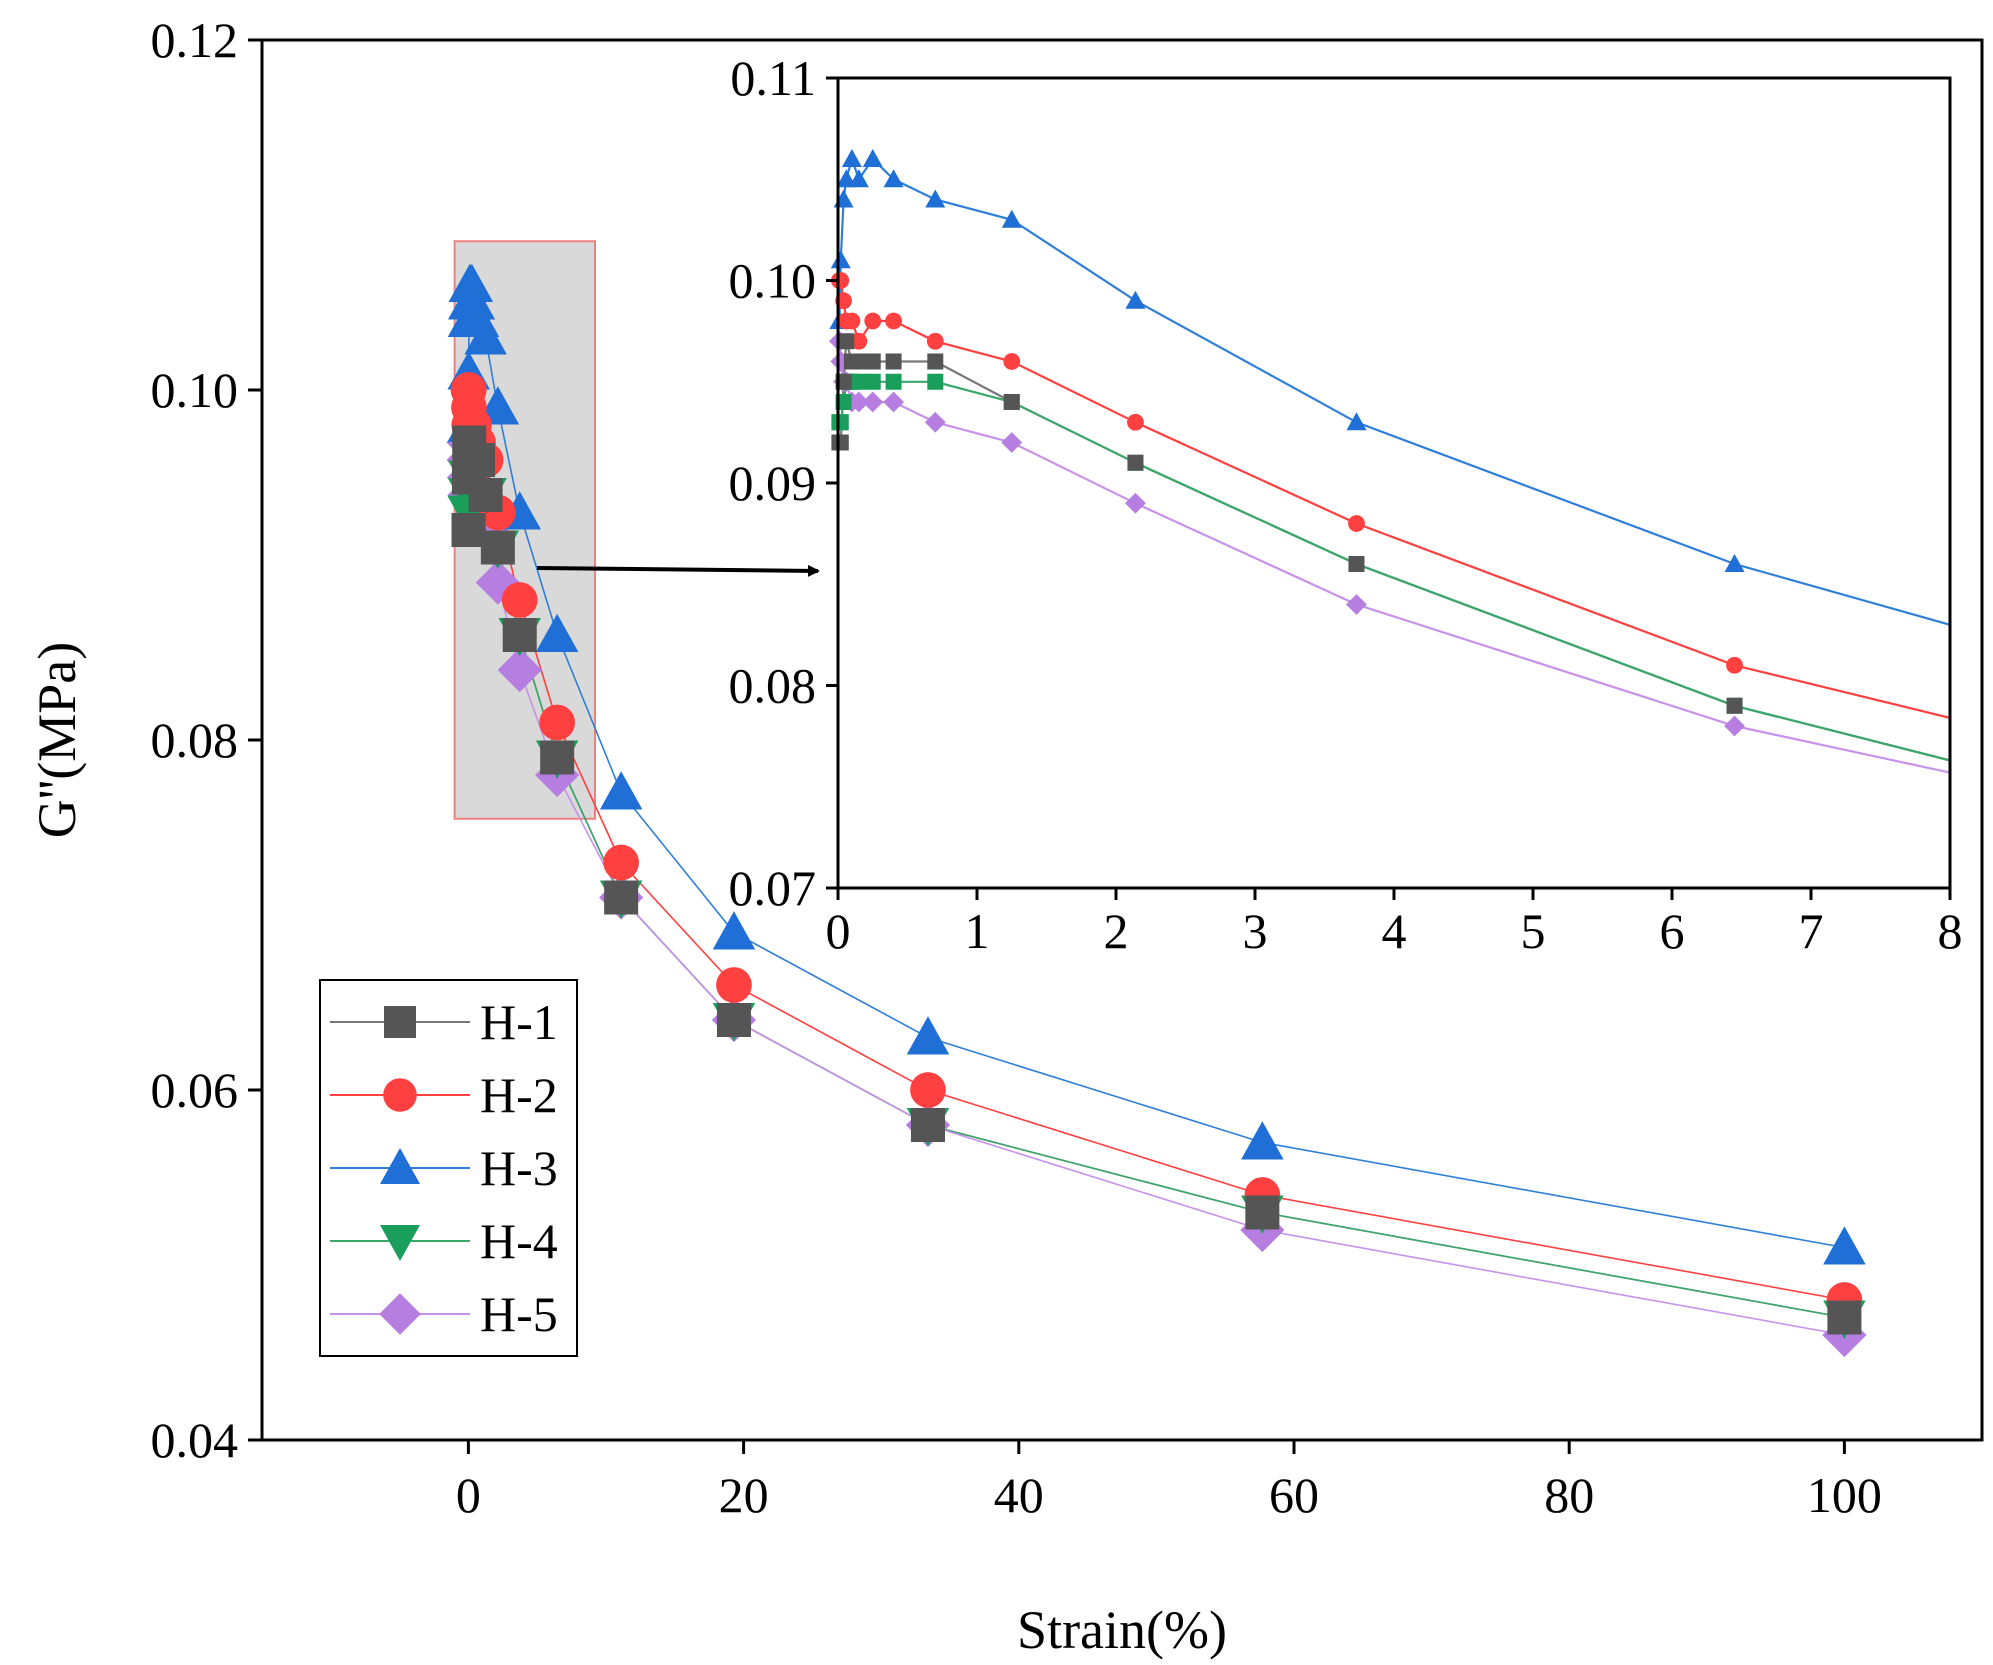  What do you see at coordinates (1294, 1495) in the screenshot?
I see `main-x-tick-label: 60` at bounding box center [1294, 1495].